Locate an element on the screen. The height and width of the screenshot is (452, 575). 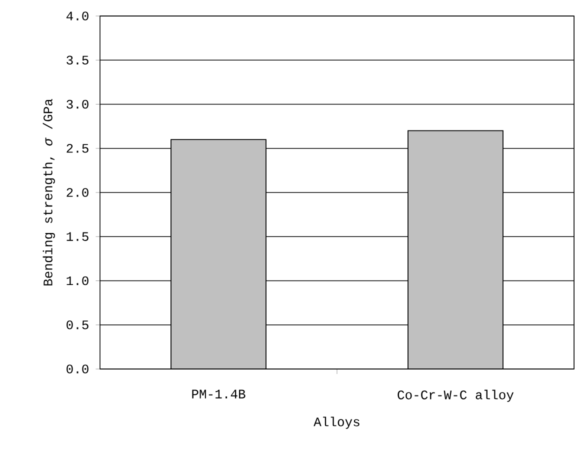
x-tick-label: Co-Cr-W-C alloy is located at coordinates (456, 396).